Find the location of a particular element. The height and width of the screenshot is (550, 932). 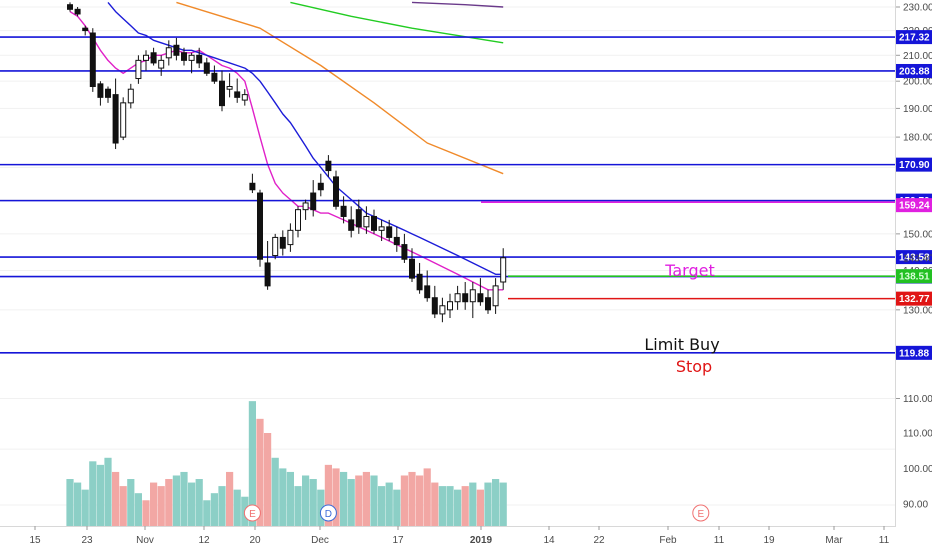

volume-tick-label: 100.00 is located at coordinates (917, 469).